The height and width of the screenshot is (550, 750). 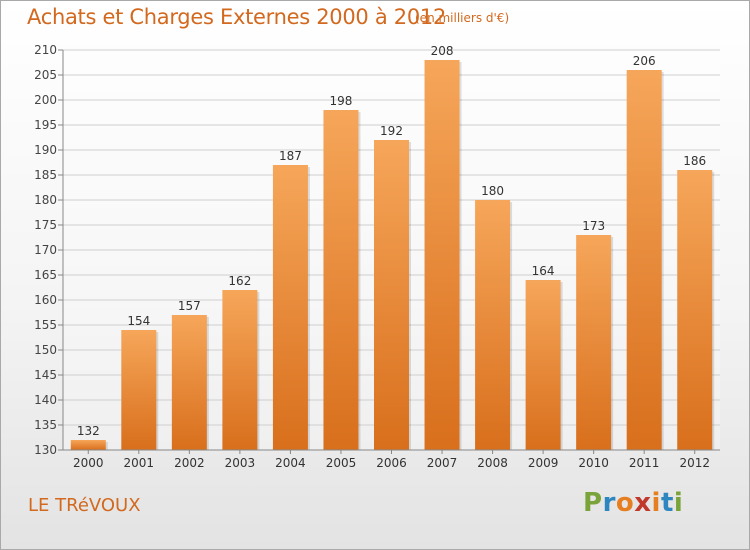 What do you see at coordinates (290, 307) in the screenshot?
I see `bar-2004` at bounding box center [290, 307].